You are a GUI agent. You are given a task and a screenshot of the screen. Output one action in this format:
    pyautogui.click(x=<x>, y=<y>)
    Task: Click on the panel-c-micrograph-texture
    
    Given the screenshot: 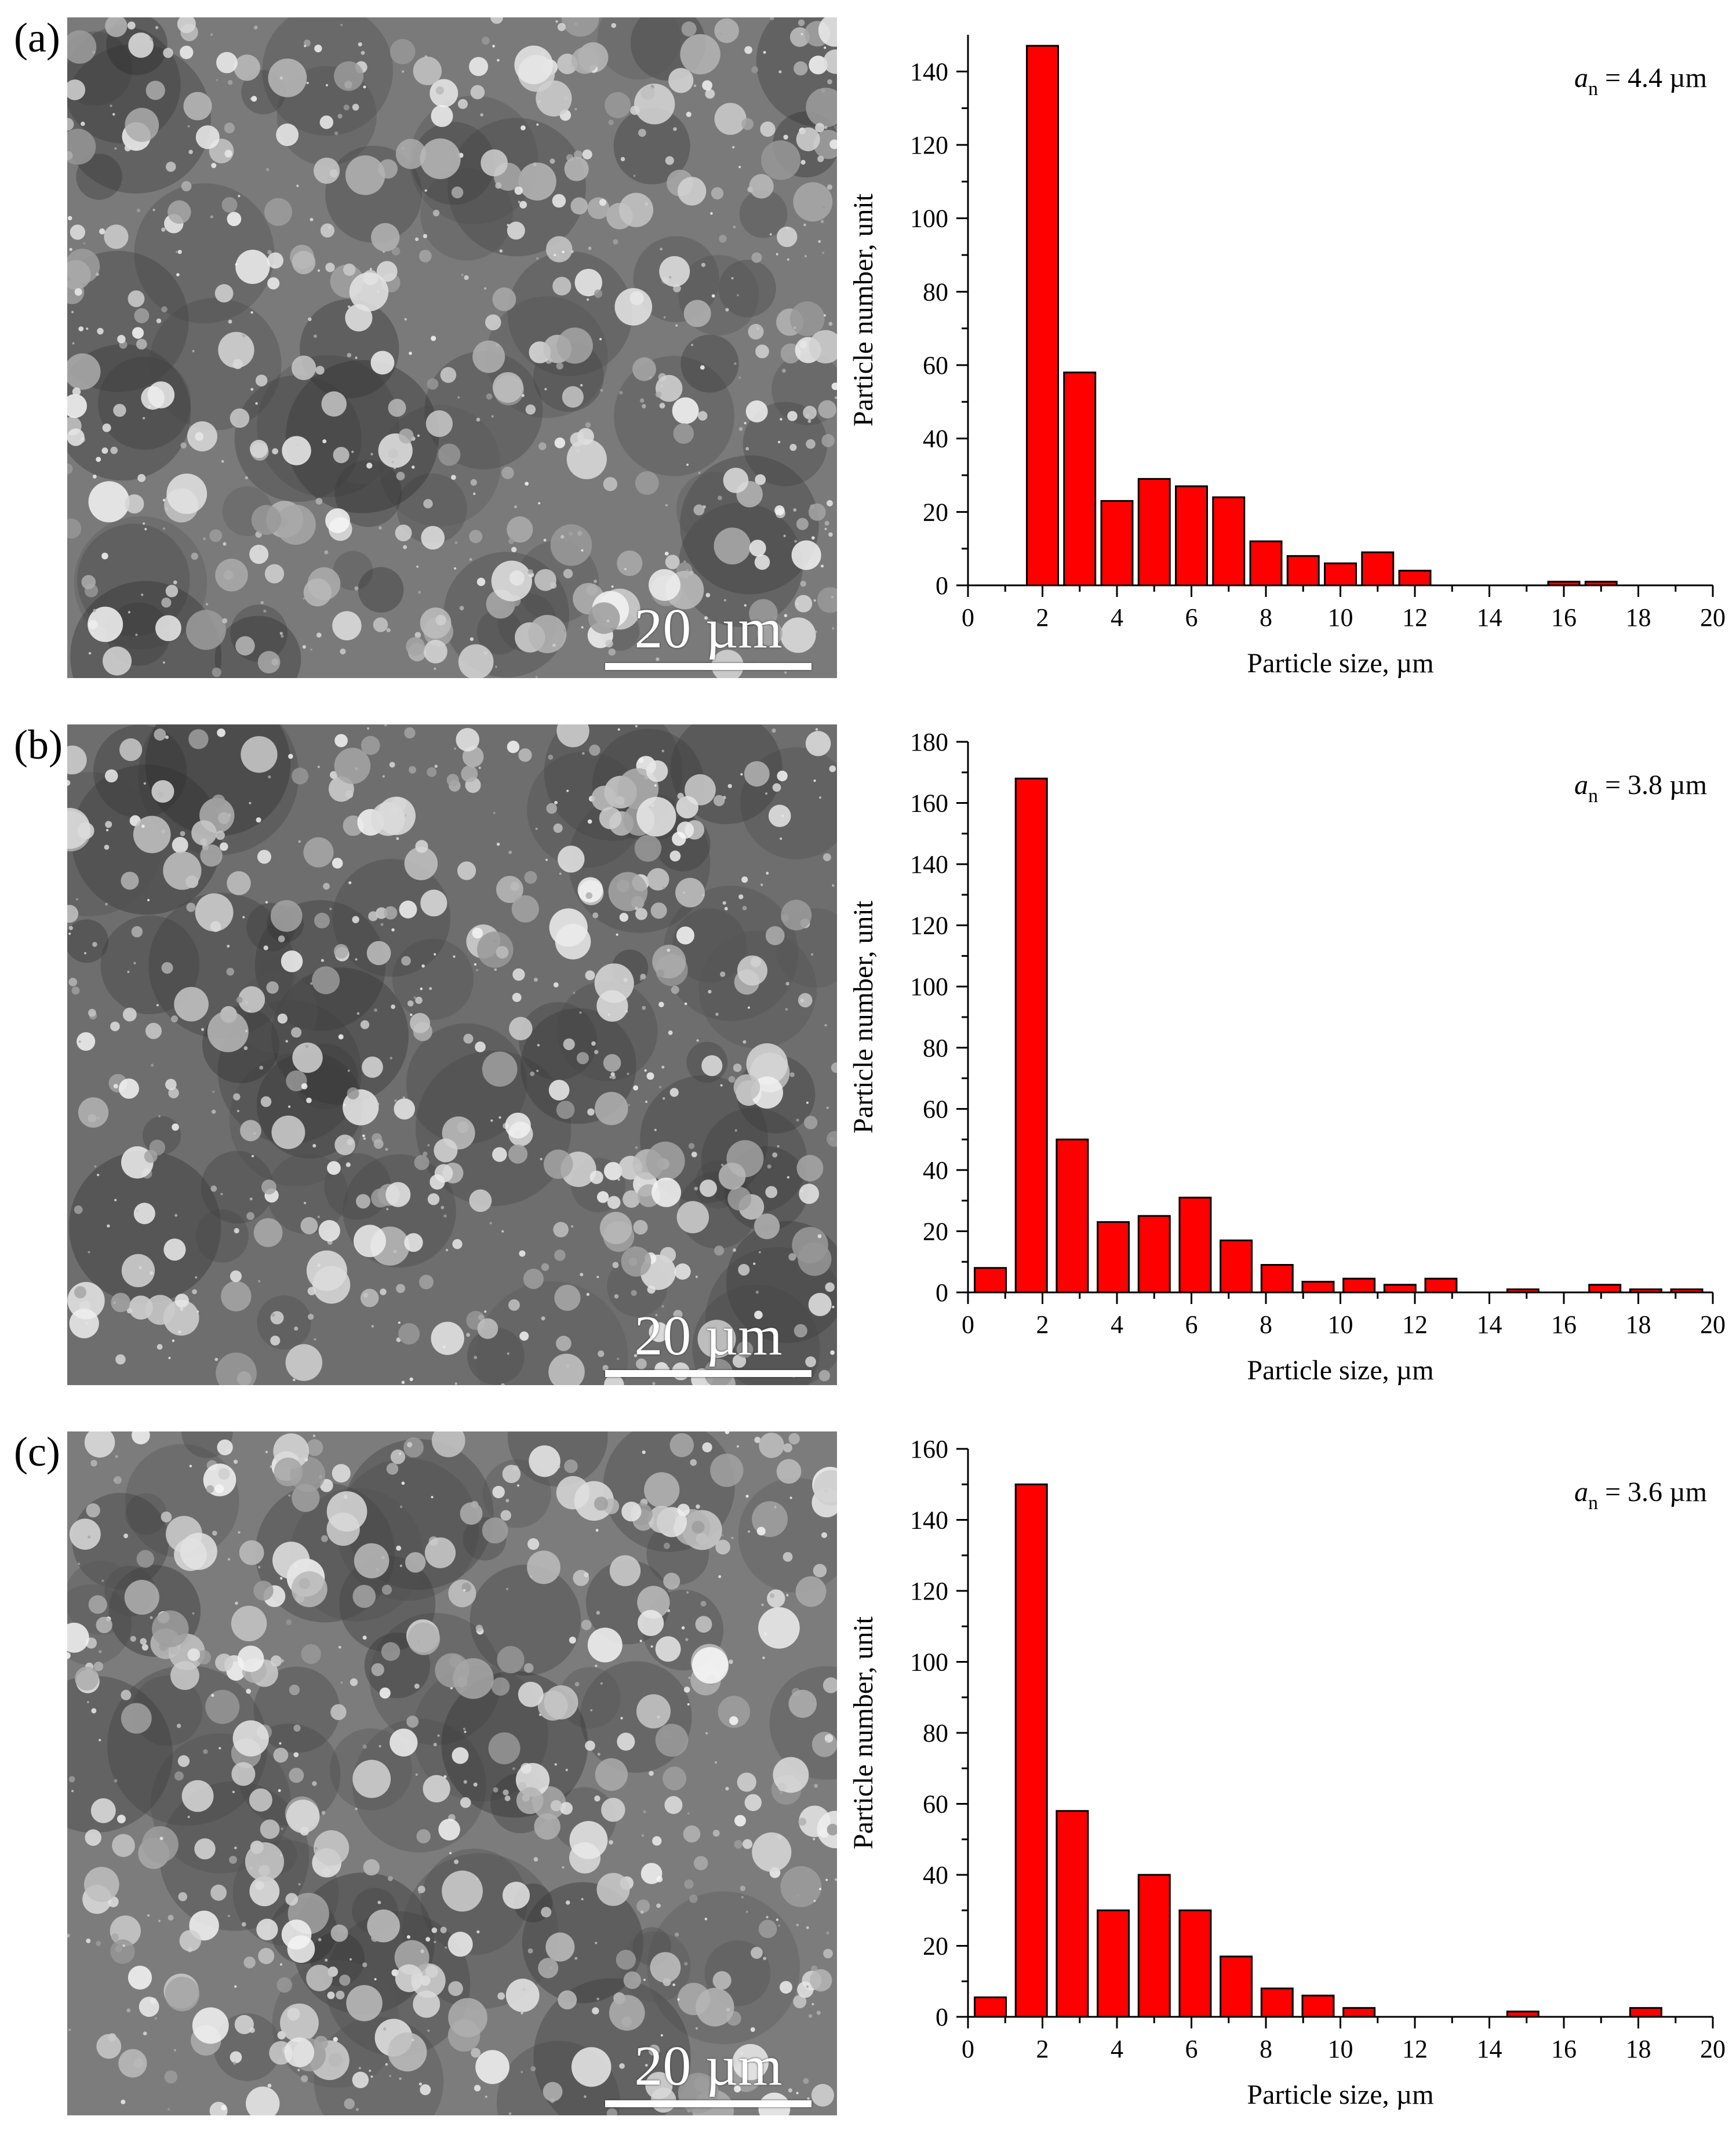 What is the action you would take?
    pyautogui.click(x=452, y=1773)
    